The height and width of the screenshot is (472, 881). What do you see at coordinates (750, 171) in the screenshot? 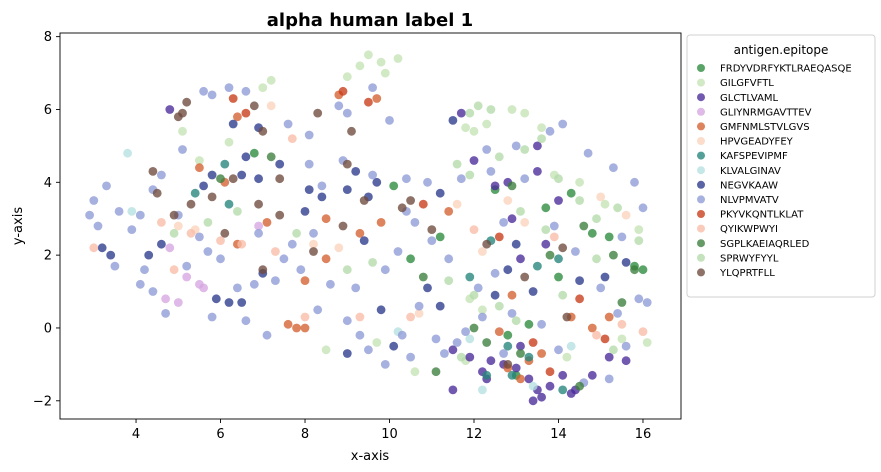
I see `legend-entry-7: KLVALGINAV` at bounding box center [750, 171].